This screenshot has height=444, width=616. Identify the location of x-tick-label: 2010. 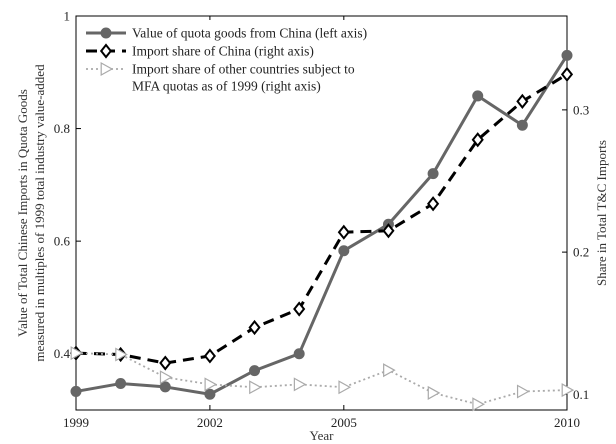
(567, 422).